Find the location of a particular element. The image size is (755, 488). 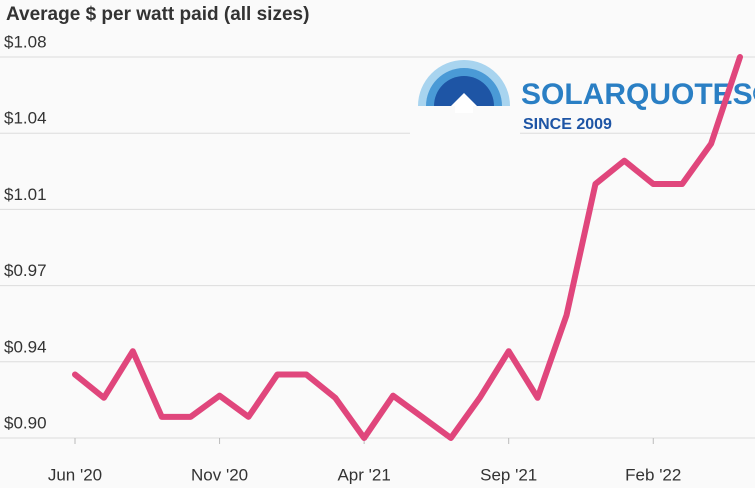

x-tick-label: Jun '20 is located at coordinates (75, 474).